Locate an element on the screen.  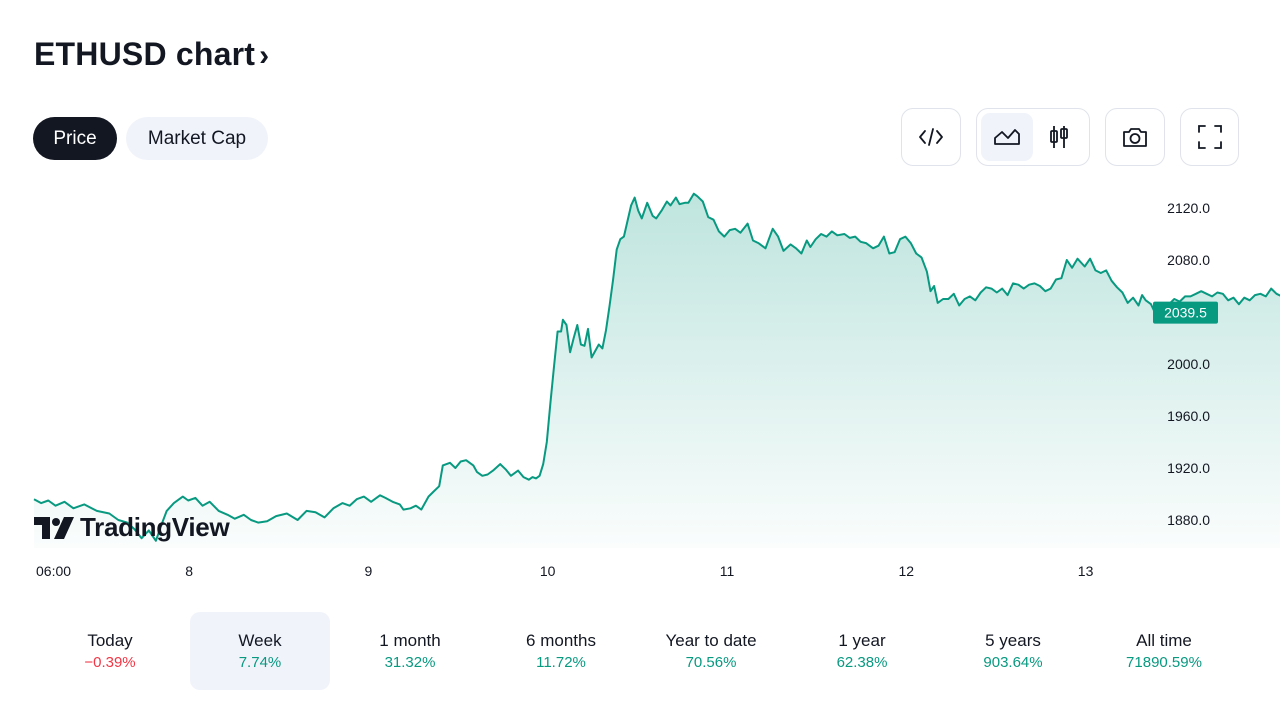
tradingview-logo-icon is located at coordinates (54, 527).